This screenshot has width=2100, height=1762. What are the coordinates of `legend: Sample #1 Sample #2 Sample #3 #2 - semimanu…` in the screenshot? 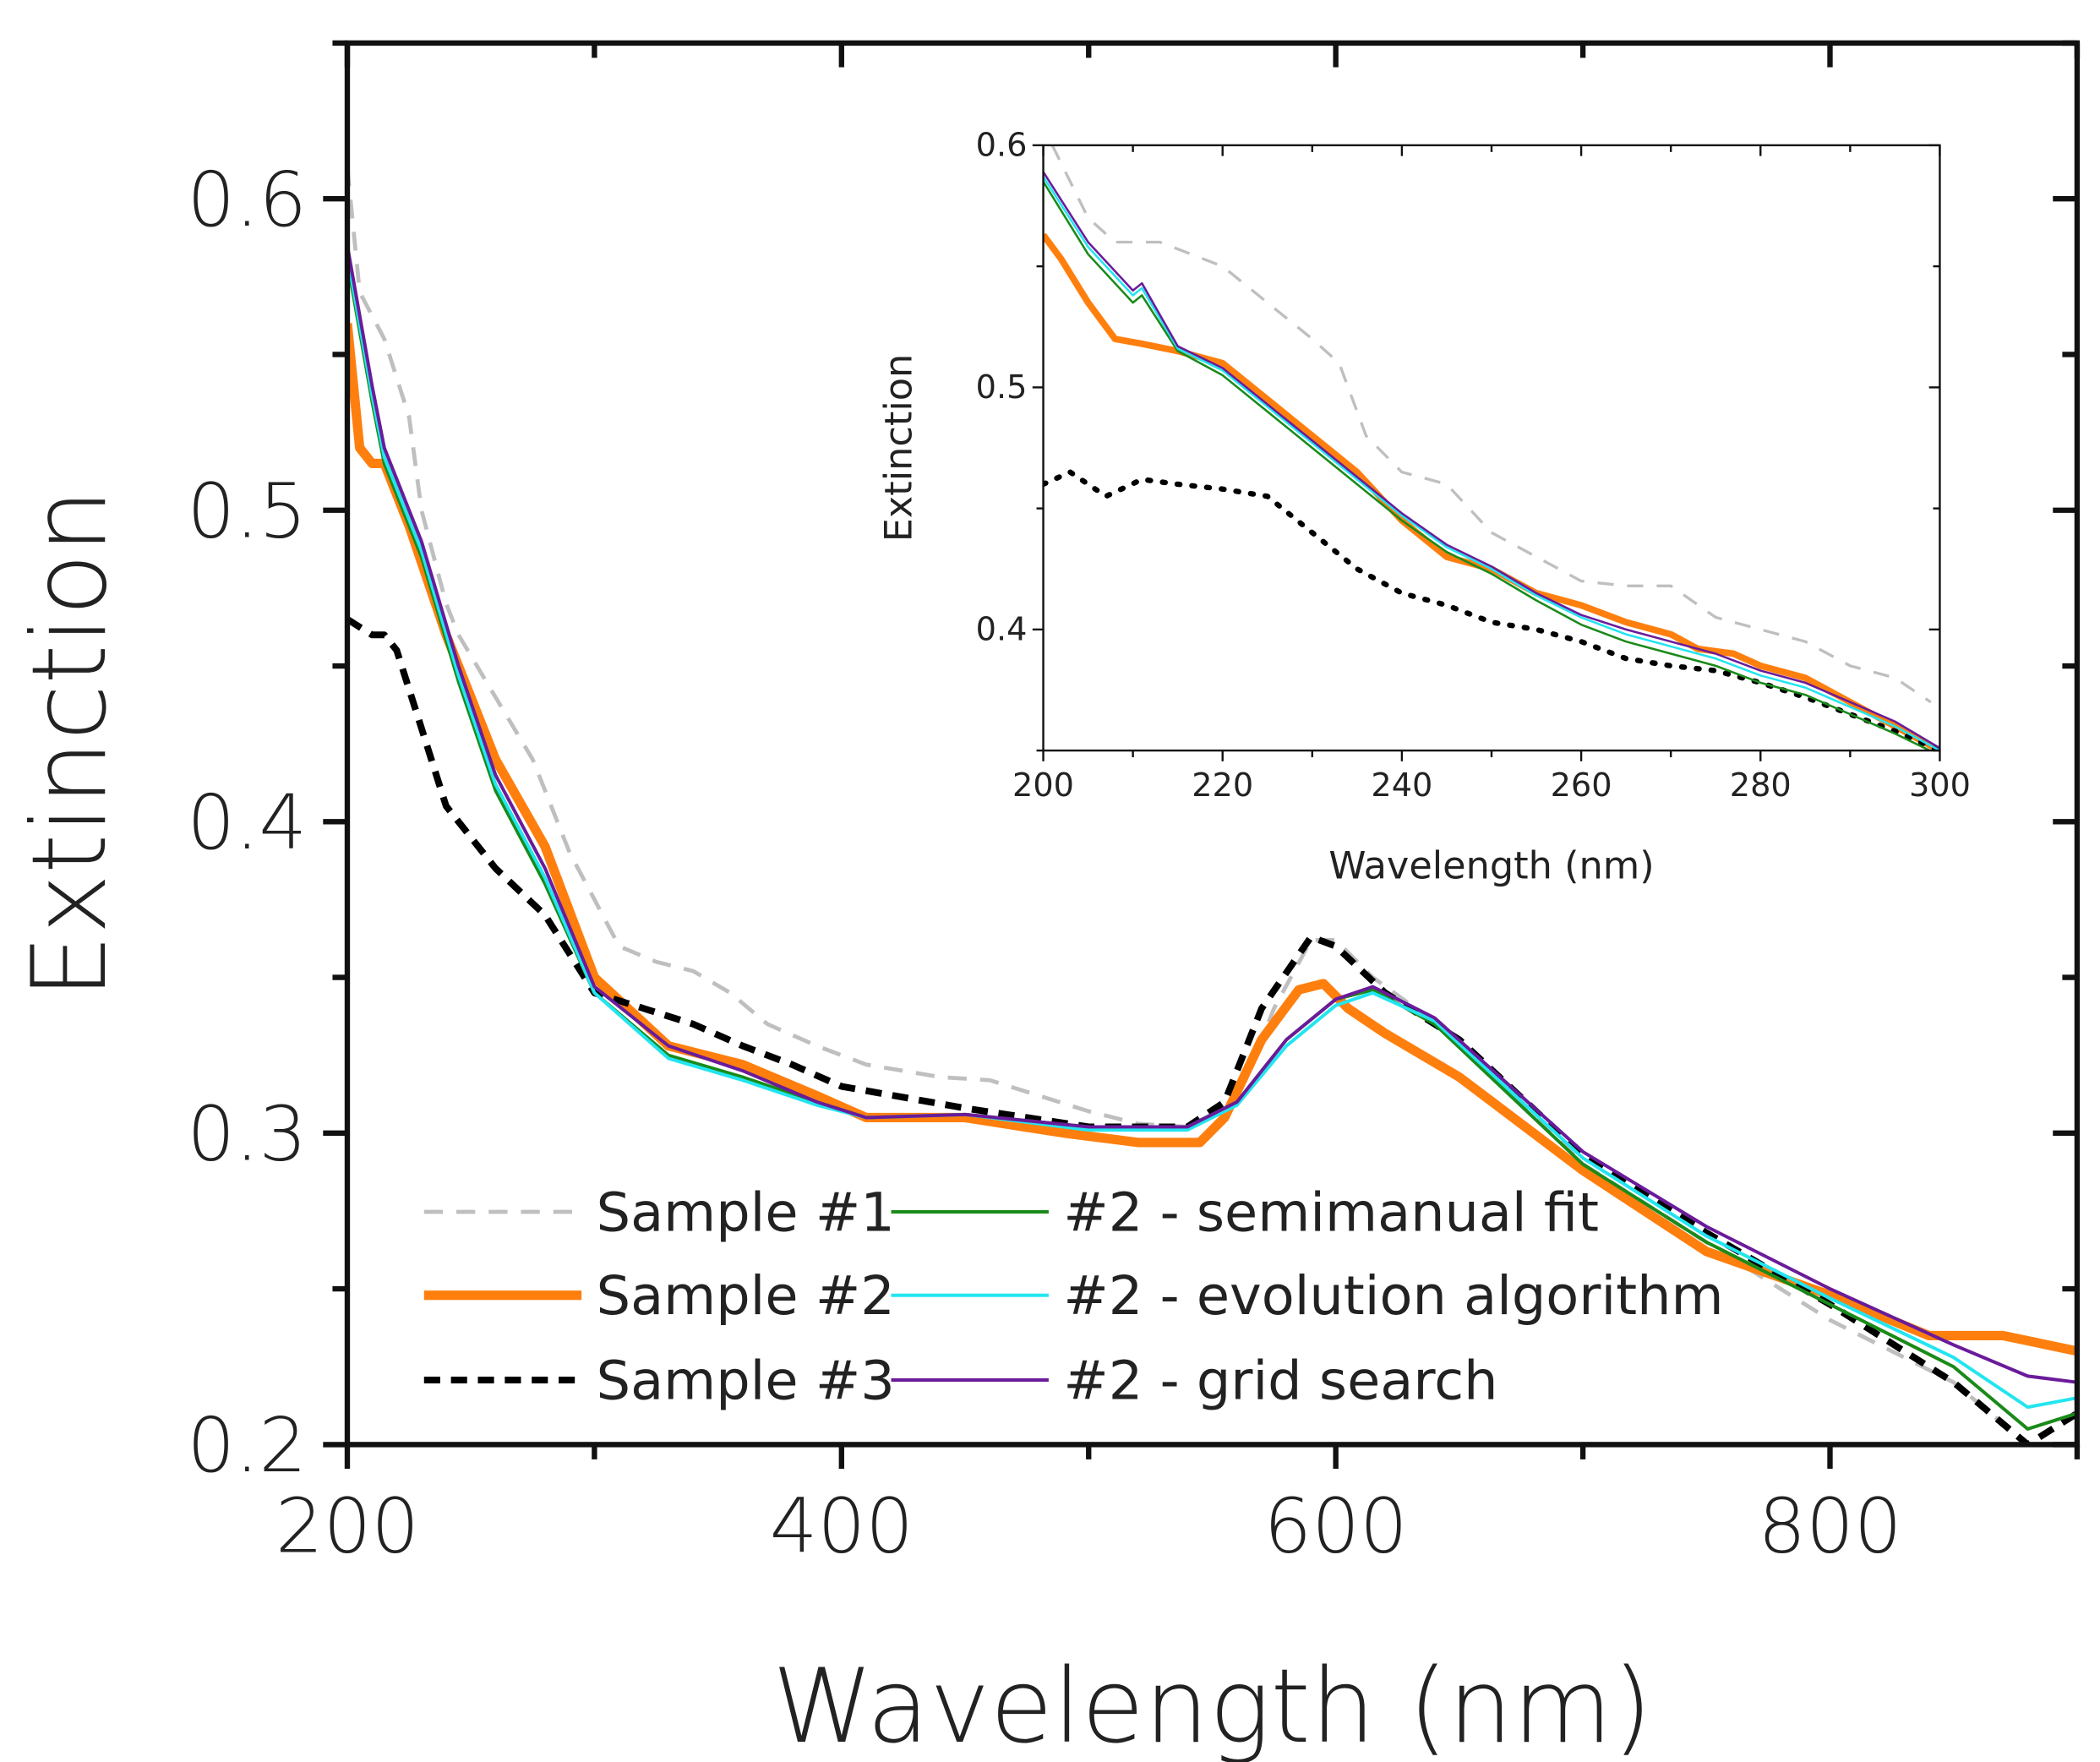 It's located at (1073, 1297).